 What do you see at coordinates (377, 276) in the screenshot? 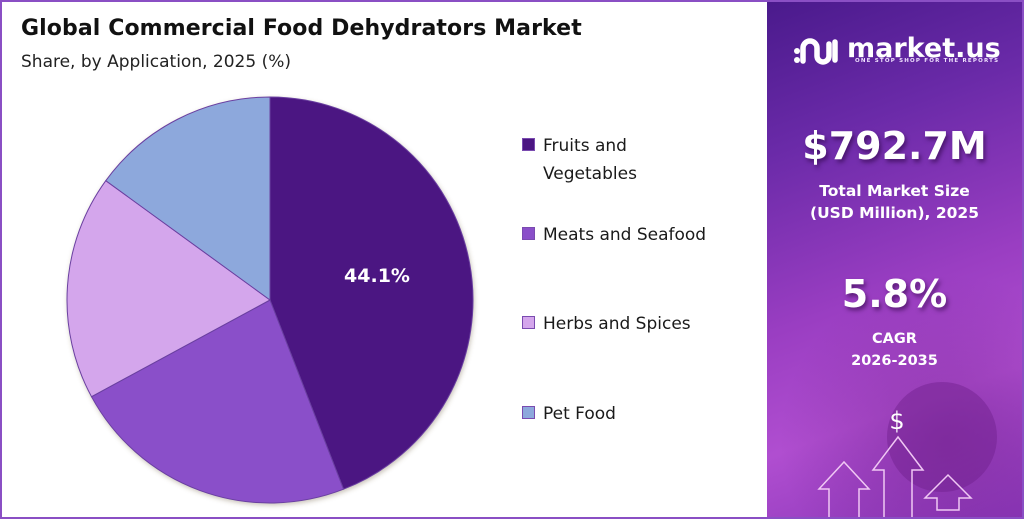
I see `slice-label-fruits-and-vegetables: 44.1%` at bounding box center [377, 276].